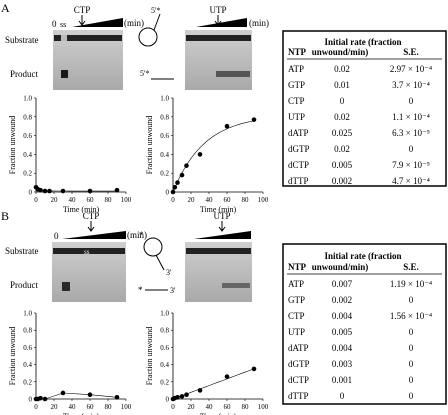 The height and width of the screenshot is (415, 448). What do you see at coordinates (296, 85) in the screenshot?
I see `cell-ntp: GTP` at bounding box center [296, 85].